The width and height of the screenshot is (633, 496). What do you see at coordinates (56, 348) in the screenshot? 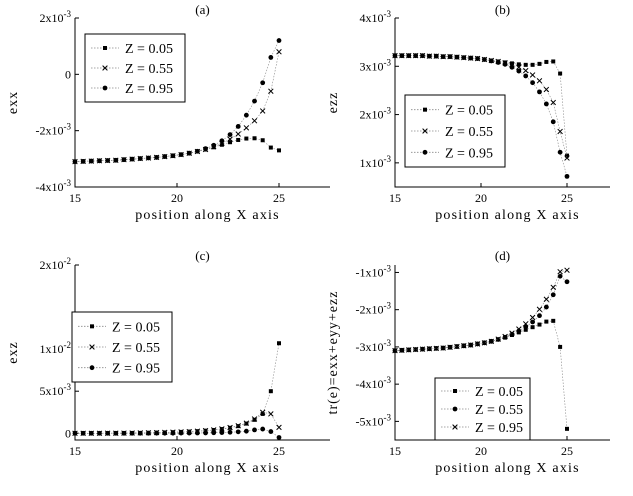
I see `chart-2-y-tick-label-2: 1x10⁻²` at bounding box center [56, 348].